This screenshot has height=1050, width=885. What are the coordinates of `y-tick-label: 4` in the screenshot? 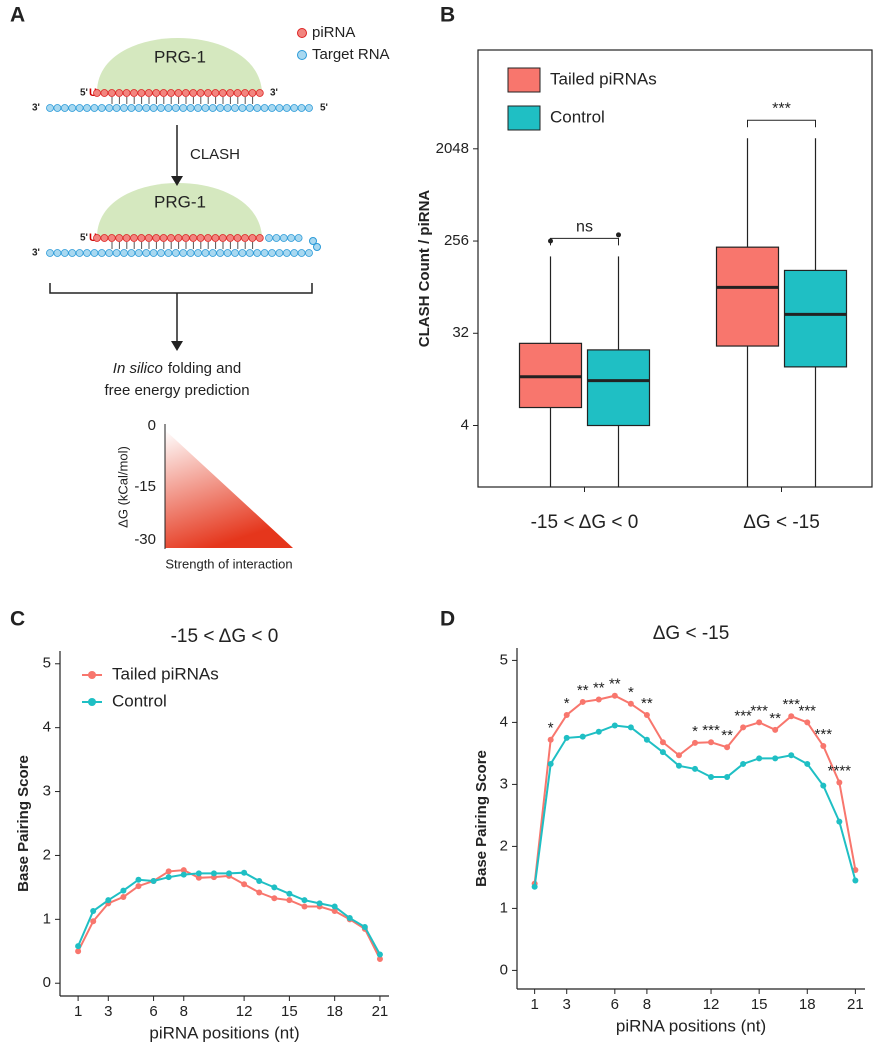 It's located at (465, 424).